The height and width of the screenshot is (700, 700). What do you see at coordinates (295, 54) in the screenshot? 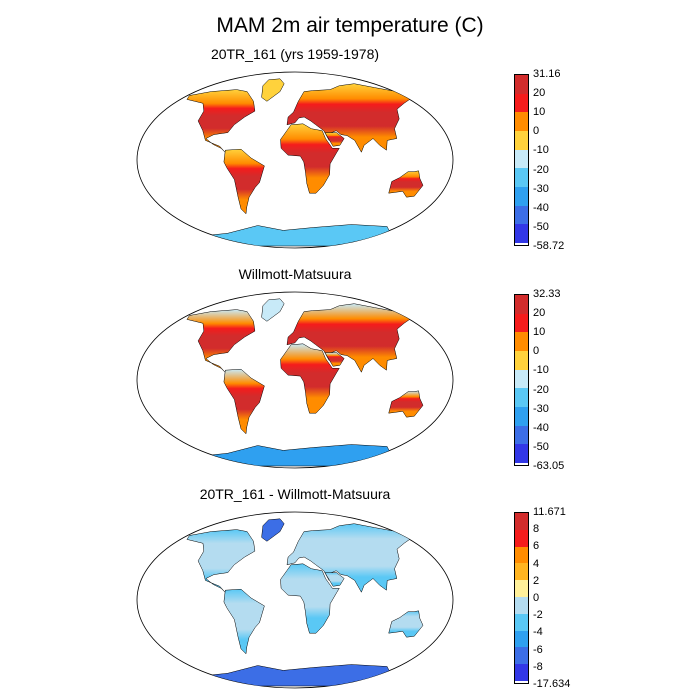
I see `panel-title-model: 20TR_161 (yrs 1959-1978)` at bounding box center [295, 54].